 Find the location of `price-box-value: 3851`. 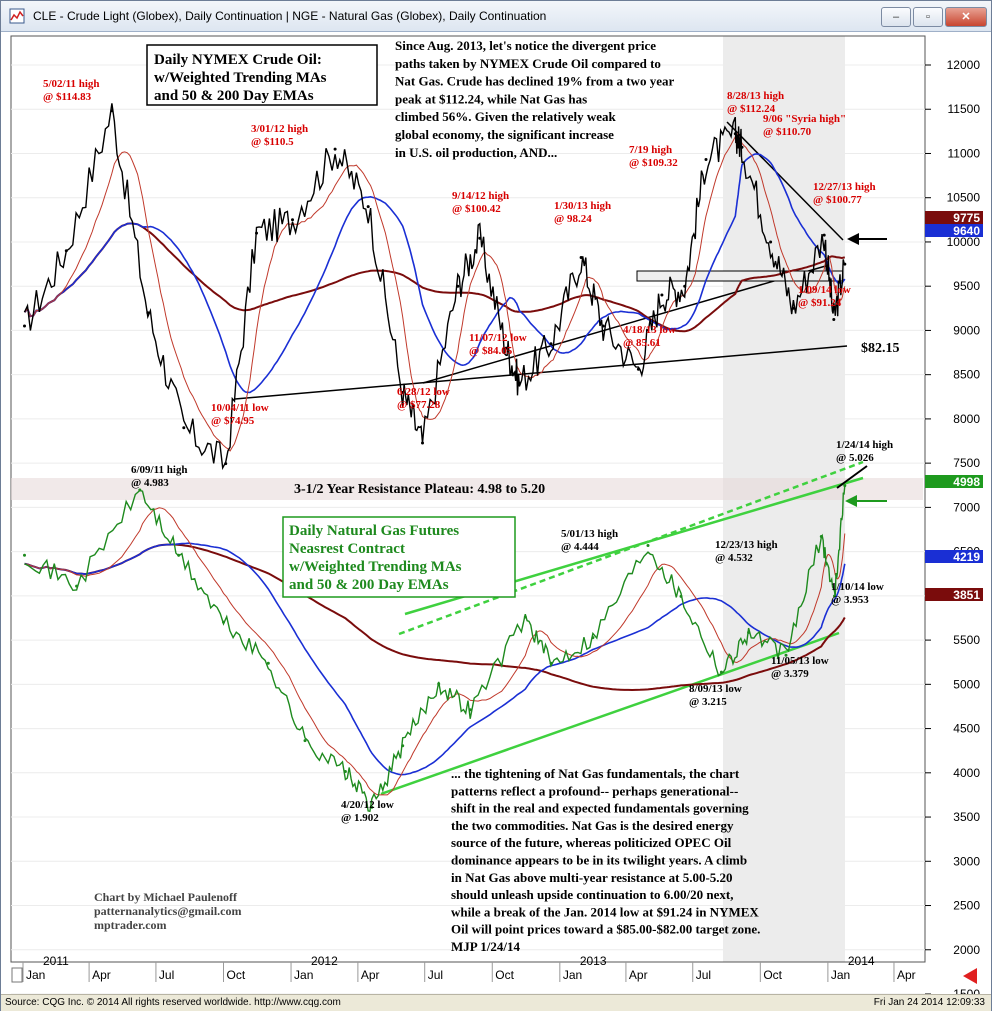

price-box-value: 3851 is located at coordinates (966, 595).